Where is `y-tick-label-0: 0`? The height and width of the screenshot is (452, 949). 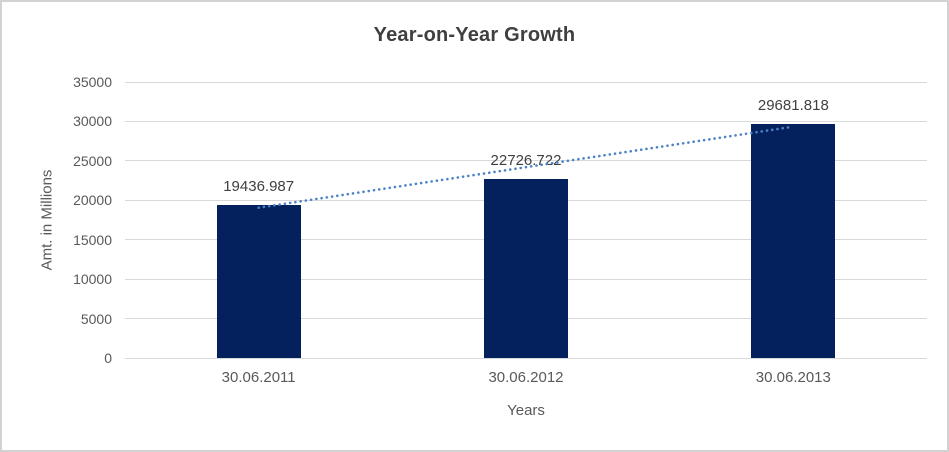
y-tick-label-0: 0 is located at coordinates (108, 358).